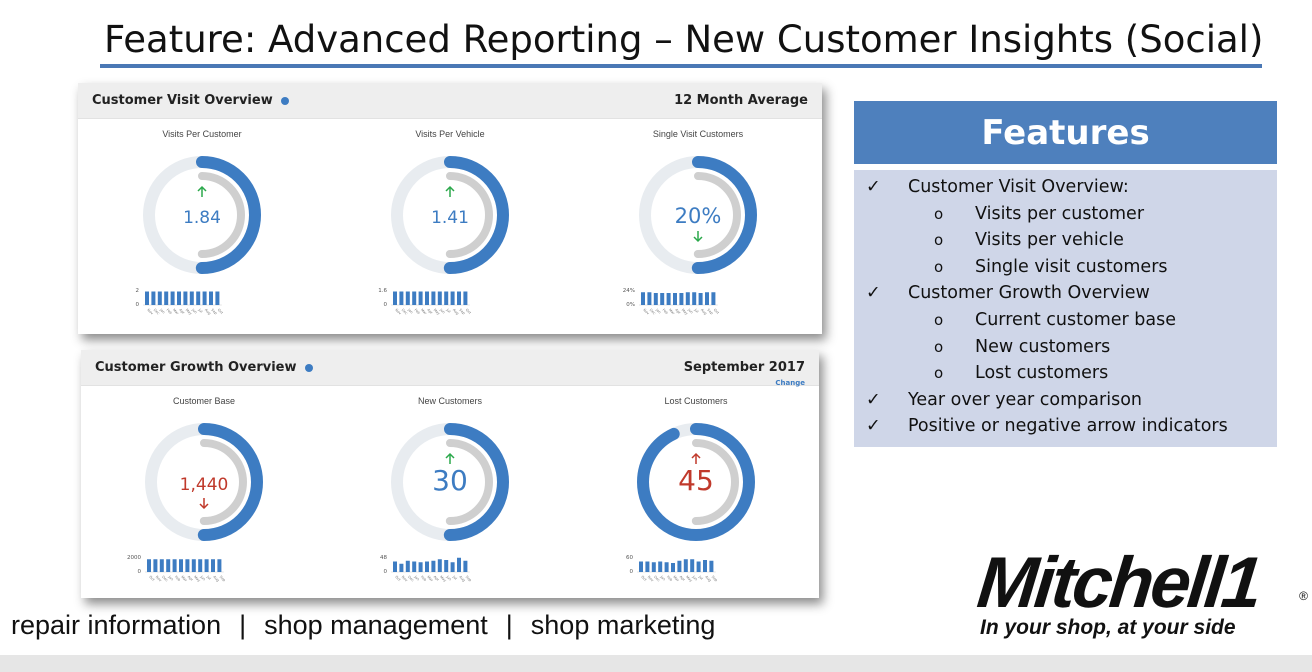  What do you see at coordinates (223, 579) in the screenshot?
I see `mini-chart-month-label: Sep` at bounding box center [223, 579].